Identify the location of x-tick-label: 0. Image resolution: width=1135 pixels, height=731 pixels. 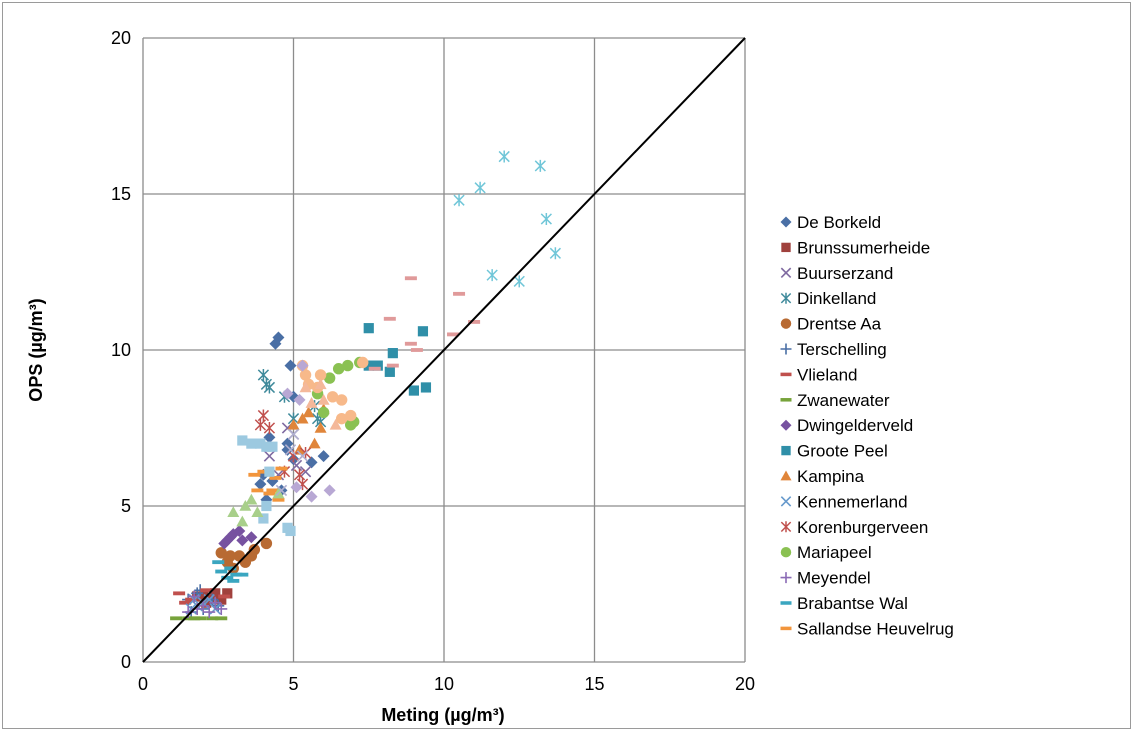
(143, 684).